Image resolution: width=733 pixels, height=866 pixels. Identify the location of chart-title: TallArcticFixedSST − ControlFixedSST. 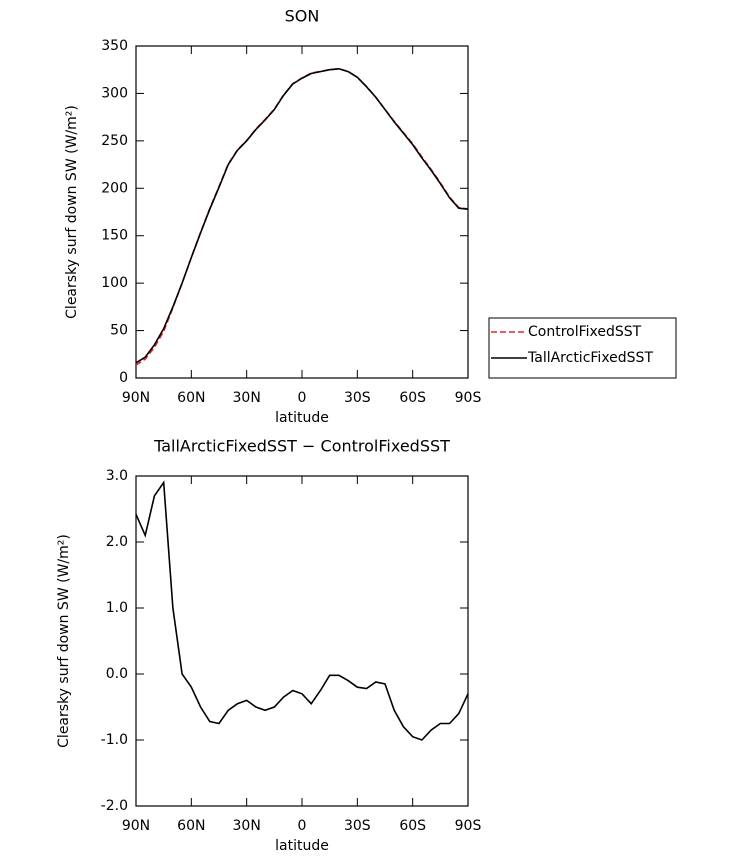
(301, 446).